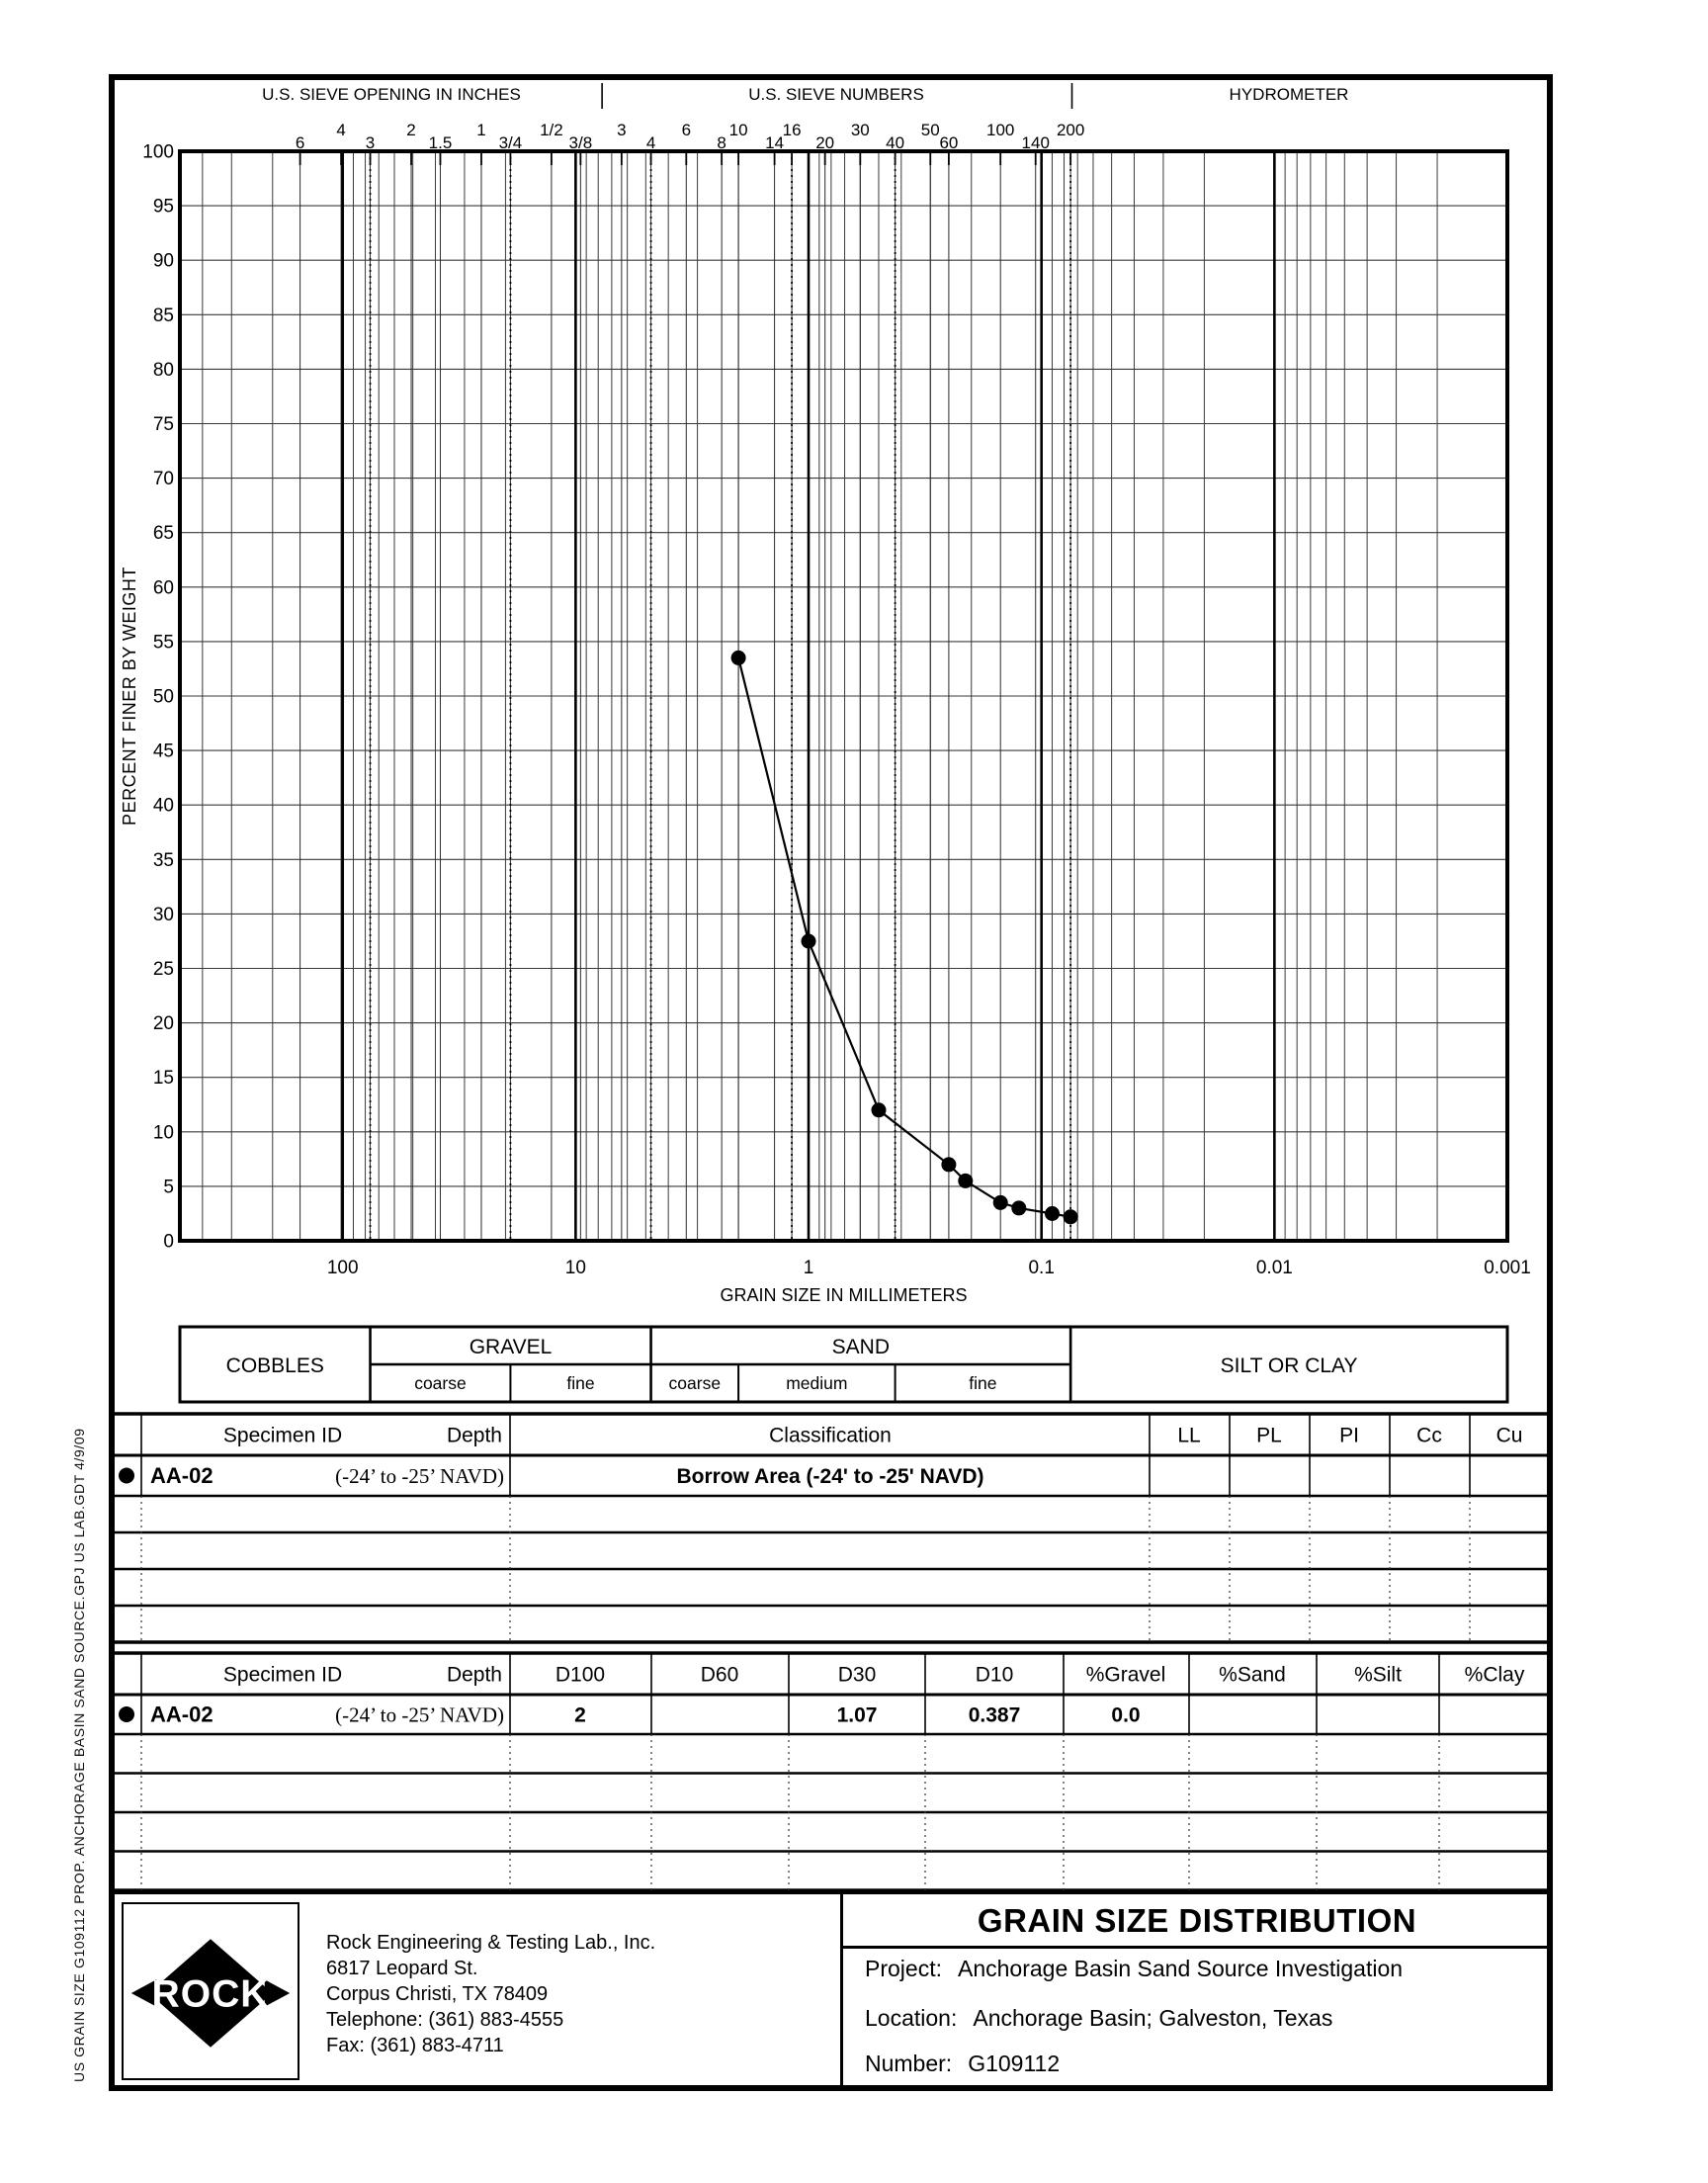 The width and height of the screenshot is (1708, 2183). I want to click on value-cell: 0.0, so click(1125, 1715).